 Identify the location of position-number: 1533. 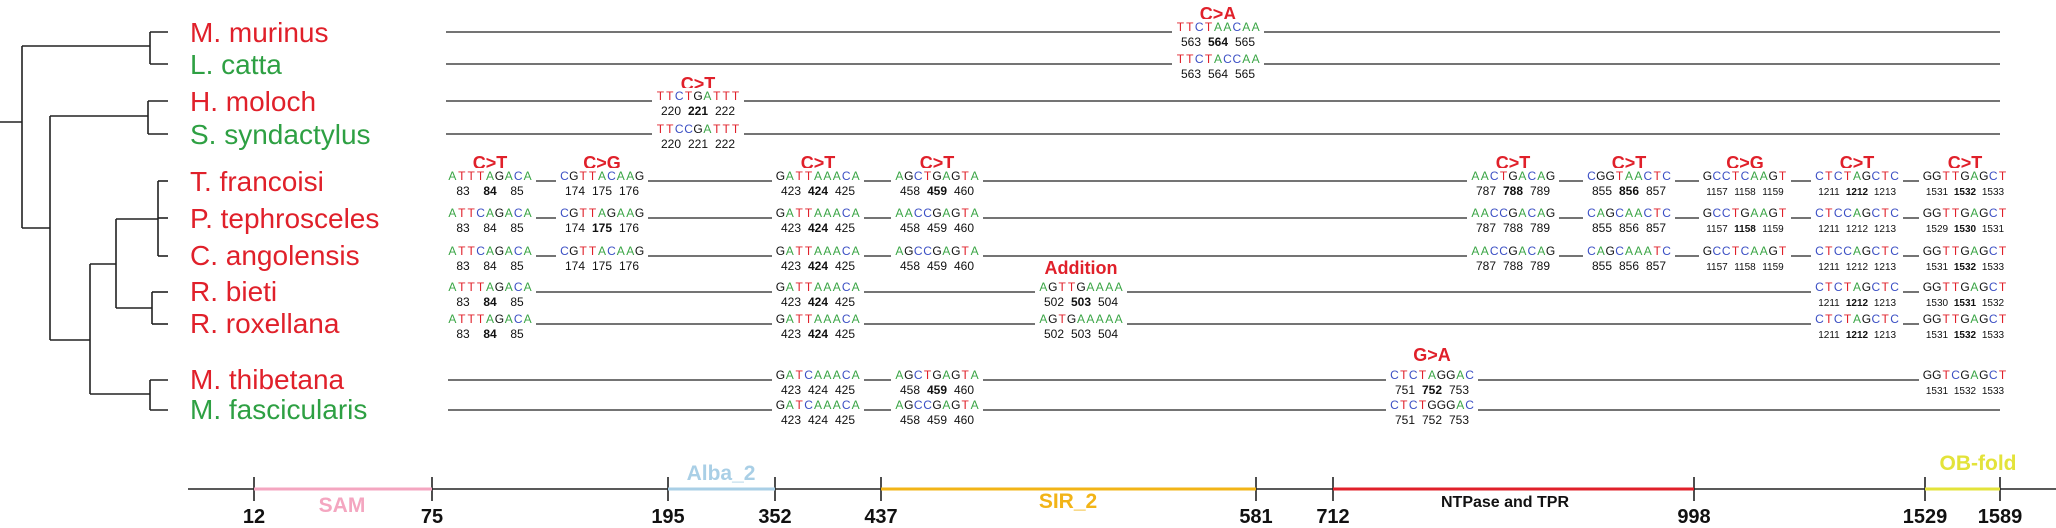
(1993, 192).